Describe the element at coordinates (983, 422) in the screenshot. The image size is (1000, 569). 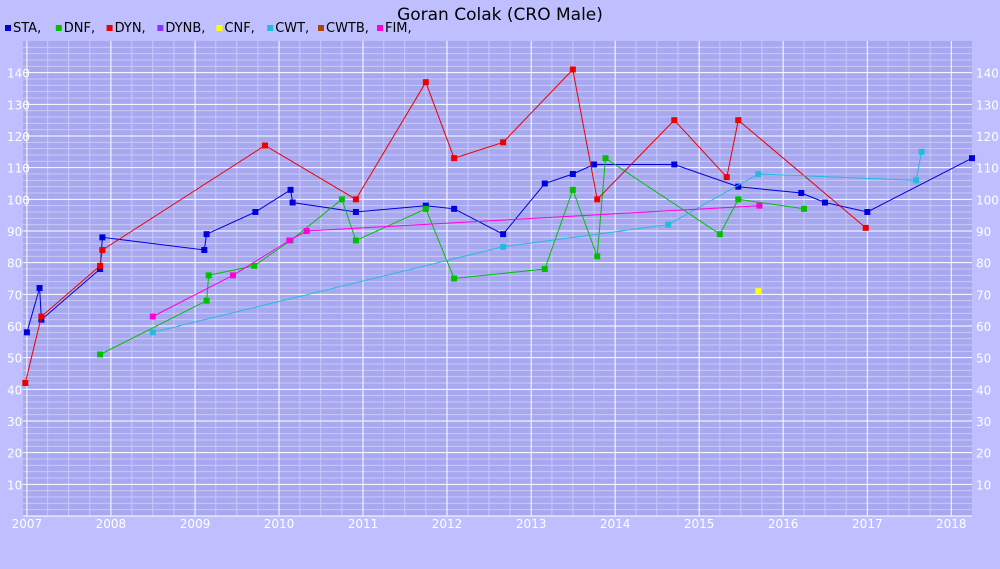
I see `y-tick-label-right: 30` at that location.